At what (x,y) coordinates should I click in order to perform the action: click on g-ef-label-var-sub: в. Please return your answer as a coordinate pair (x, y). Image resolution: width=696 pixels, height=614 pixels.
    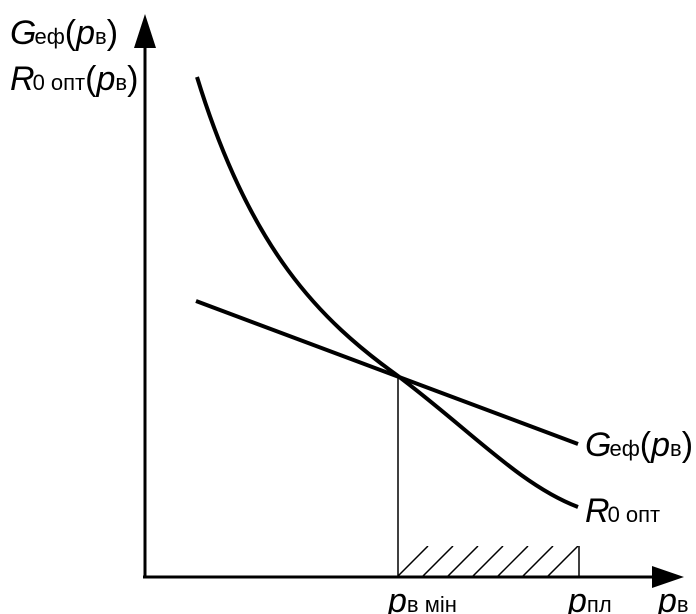
    Looking at the image, I should click on (676, 448).